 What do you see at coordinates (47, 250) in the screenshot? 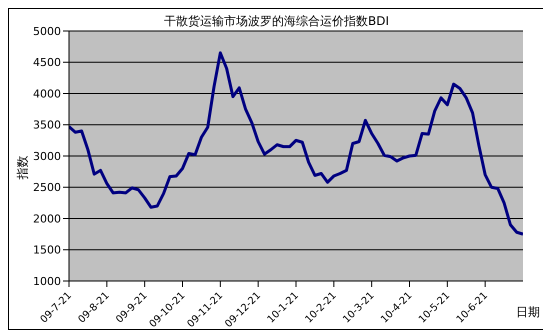
I see `y-tick-label: 1500` at bounding box center [47, 250].